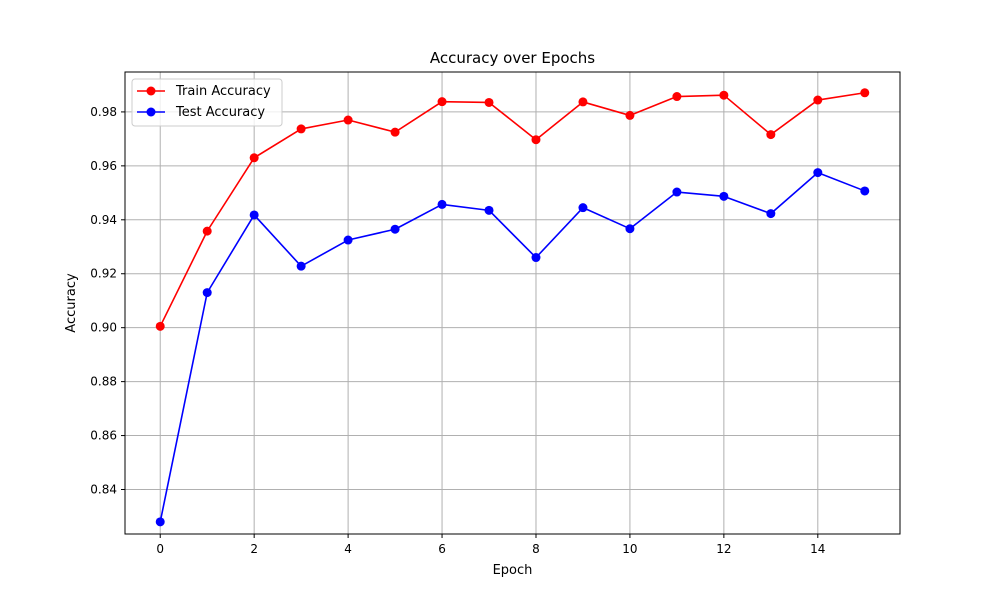  I want to click on legend-test-marker, so click(151, 112).